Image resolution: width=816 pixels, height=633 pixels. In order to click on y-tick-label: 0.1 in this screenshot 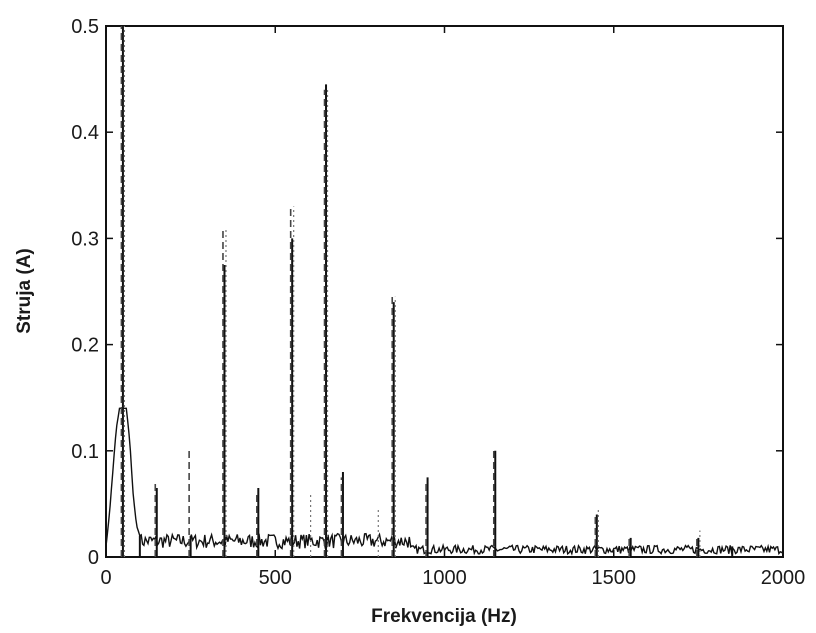, I will do `click(85, 452)`.